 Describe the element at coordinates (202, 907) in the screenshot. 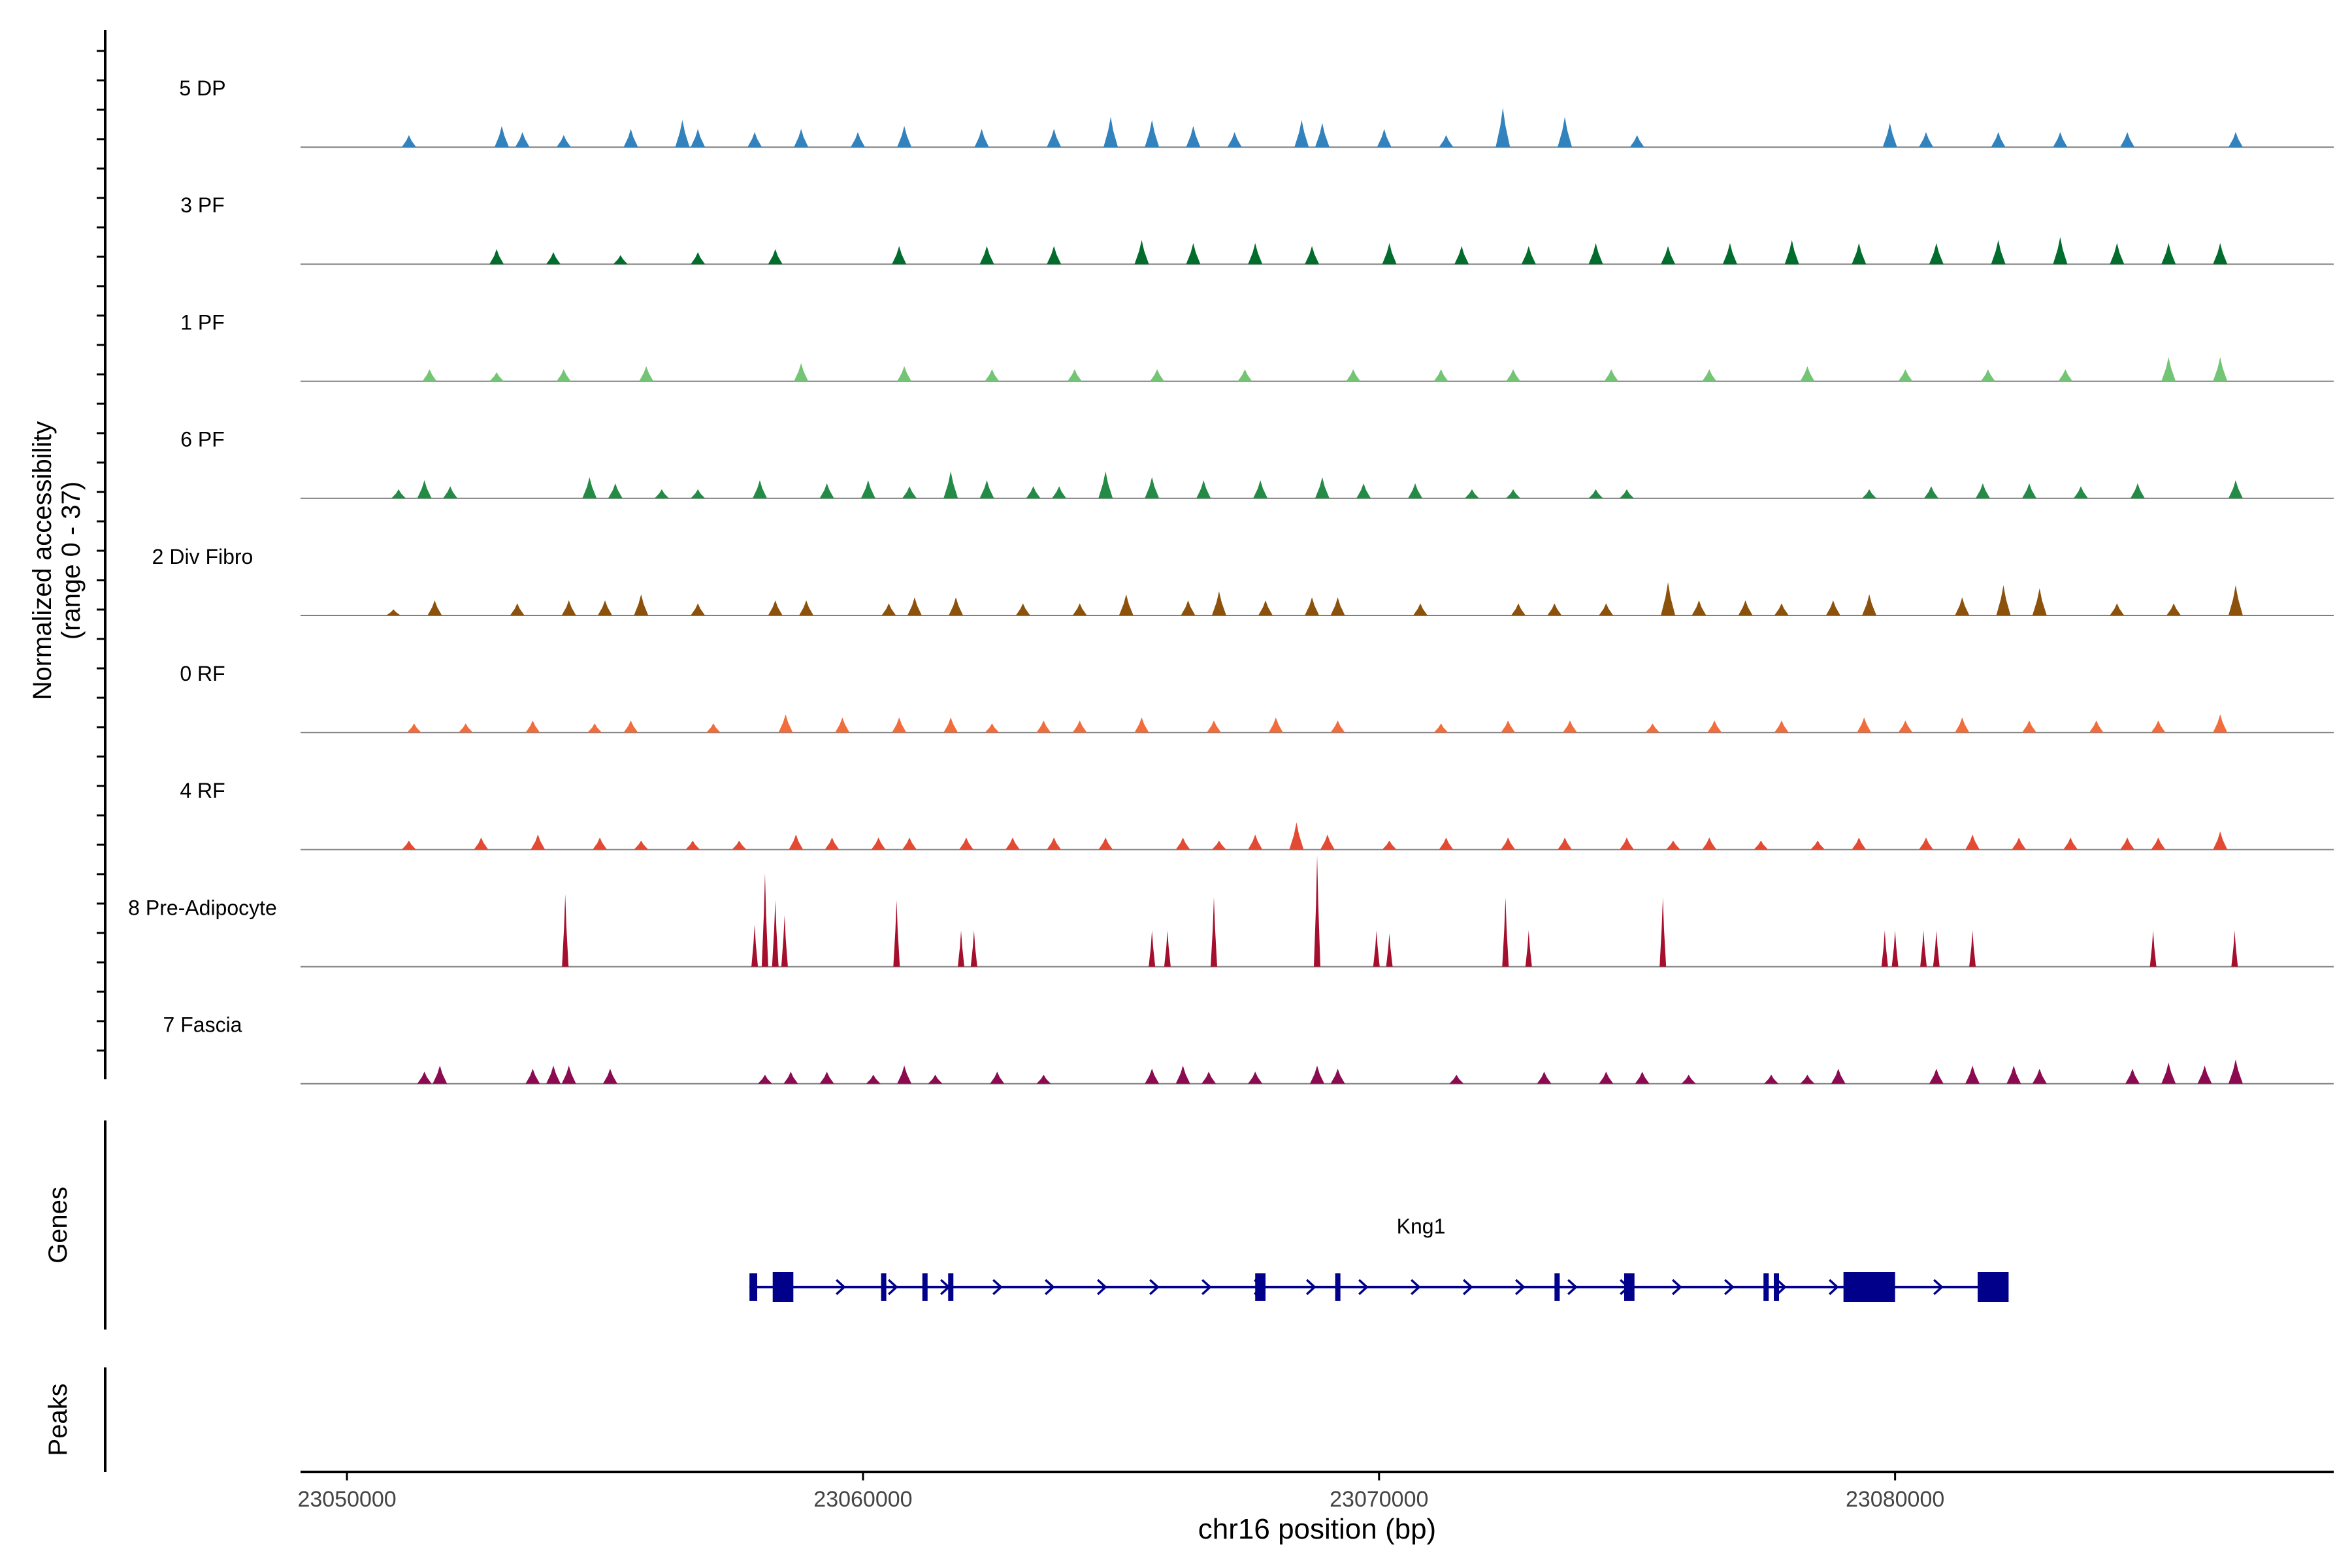

I see `track-label: 8 Pre-Adipocyte` at that location.